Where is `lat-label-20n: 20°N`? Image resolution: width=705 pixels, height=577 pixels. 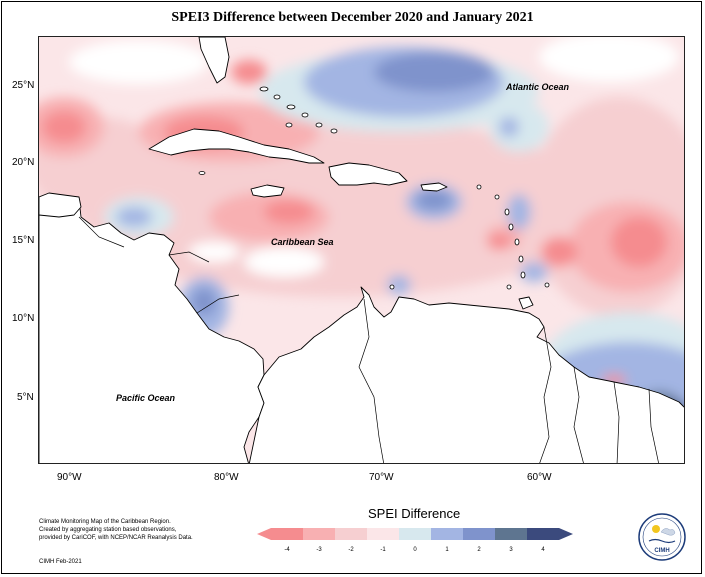
lat-label-20n: 20°N is located at coordinates (23, 162).